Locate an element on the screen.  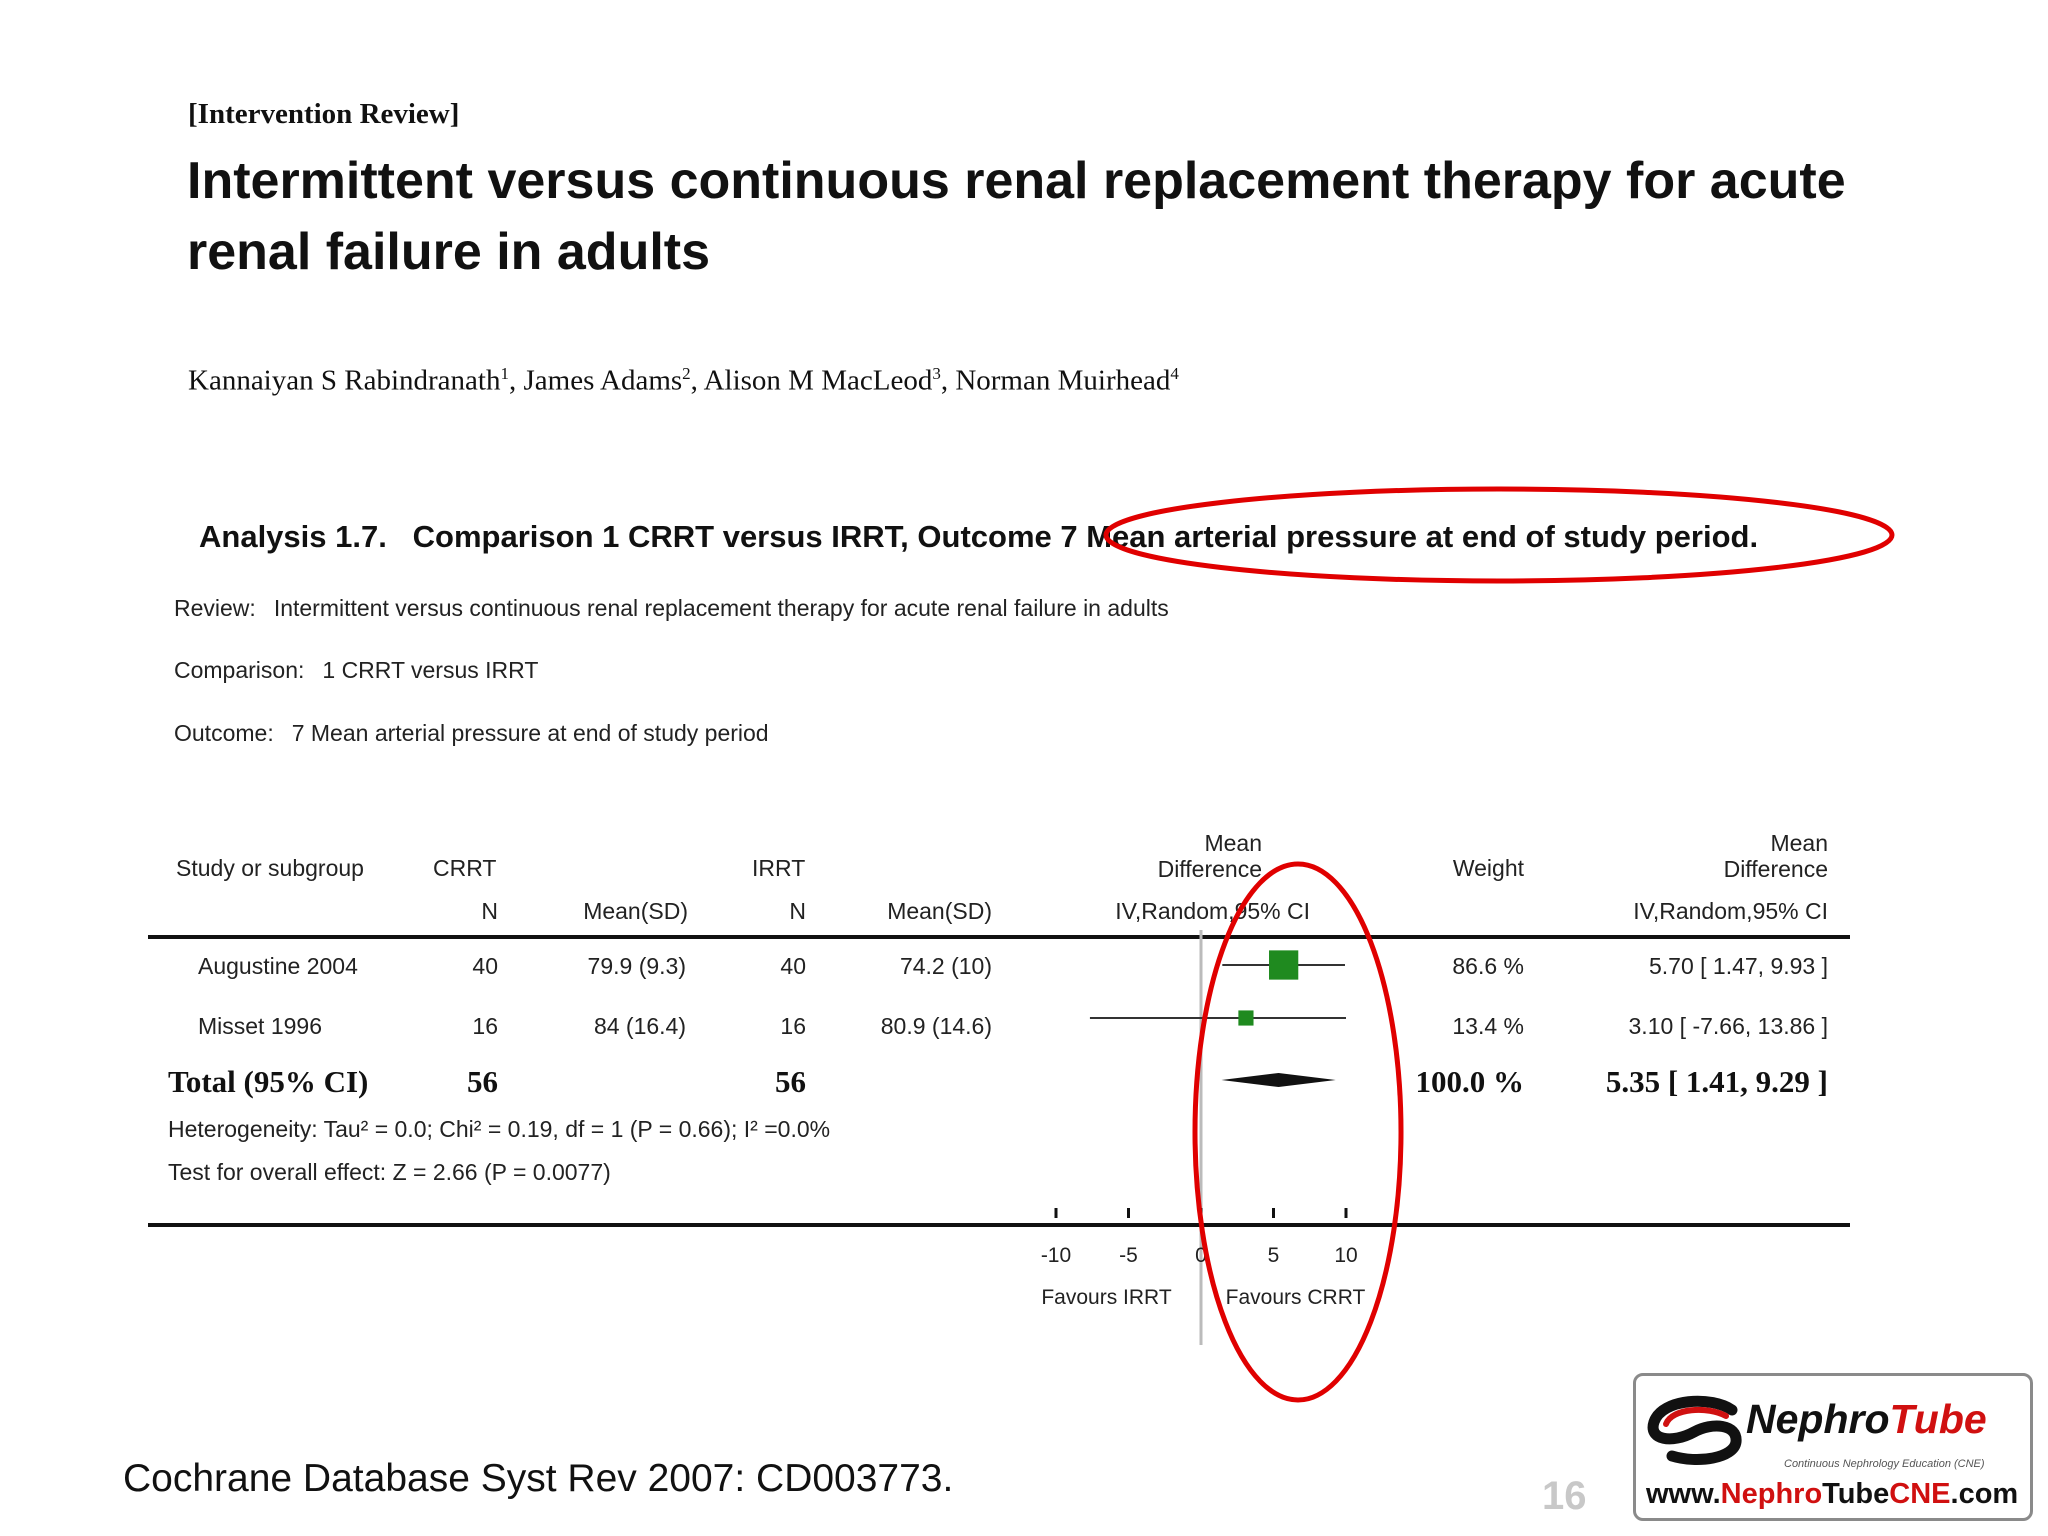
page-number: 16 is located at coordinates (1564, 1496).